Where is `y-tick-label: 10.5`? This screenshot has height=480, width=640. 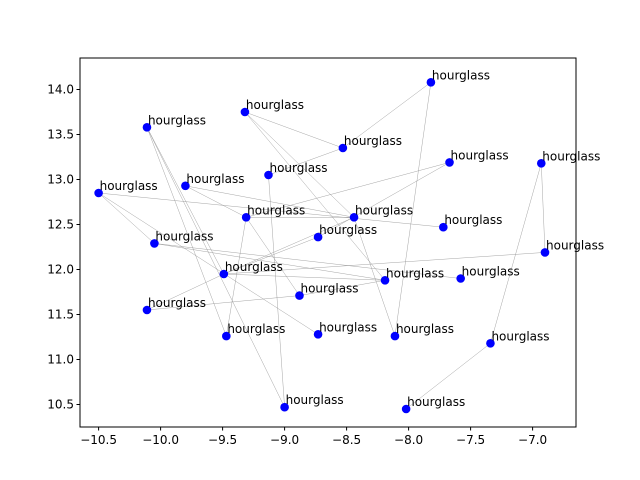 y-tick-label: 10.5 is located at coordinates (60, 405).